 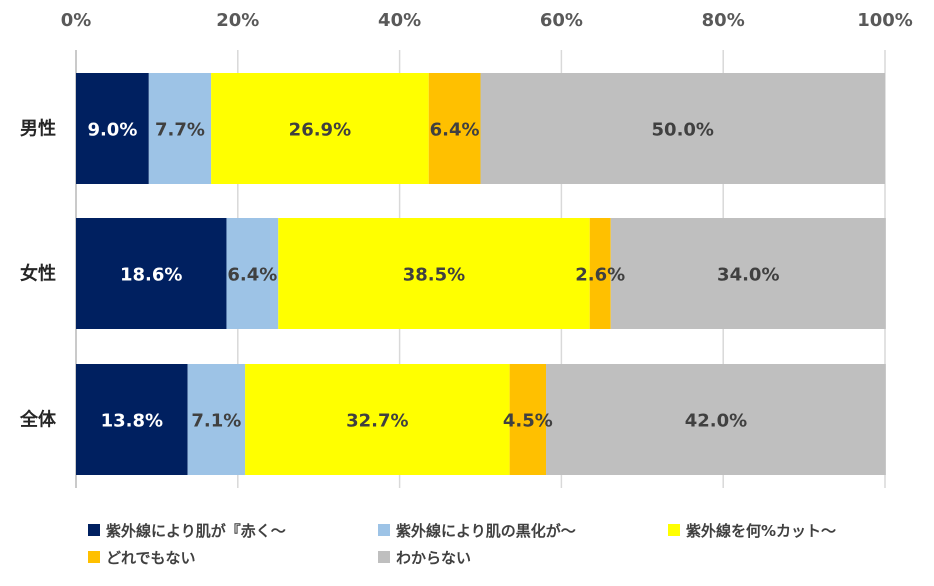 I want to click on data-label: 13.8%, so click(x=132, y=421).